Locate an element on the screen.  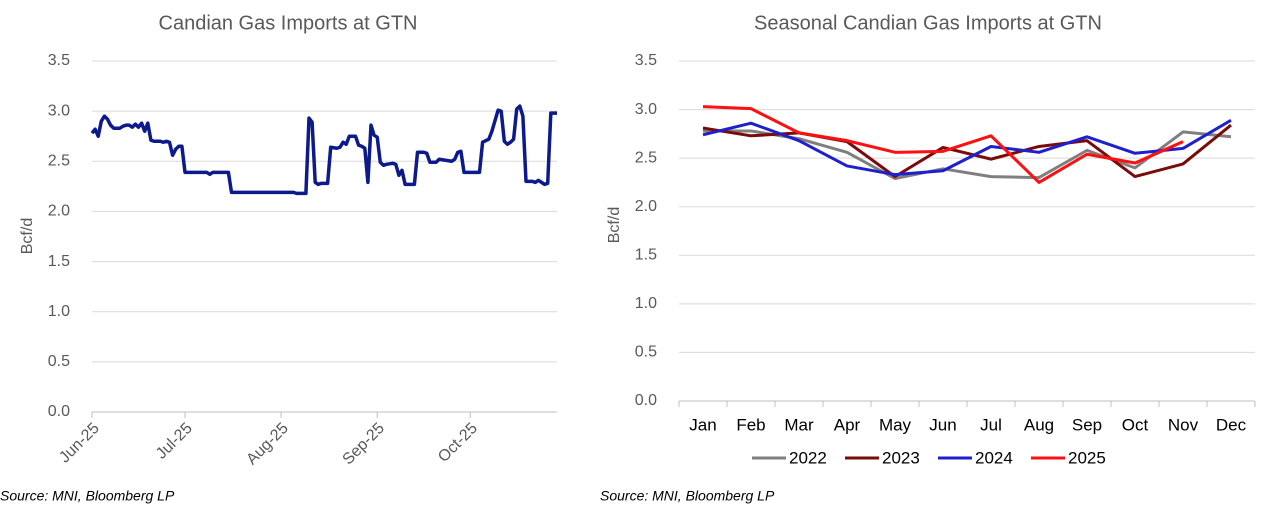
x-tick-label: Jun-25 is located at coordinates (79, 443).